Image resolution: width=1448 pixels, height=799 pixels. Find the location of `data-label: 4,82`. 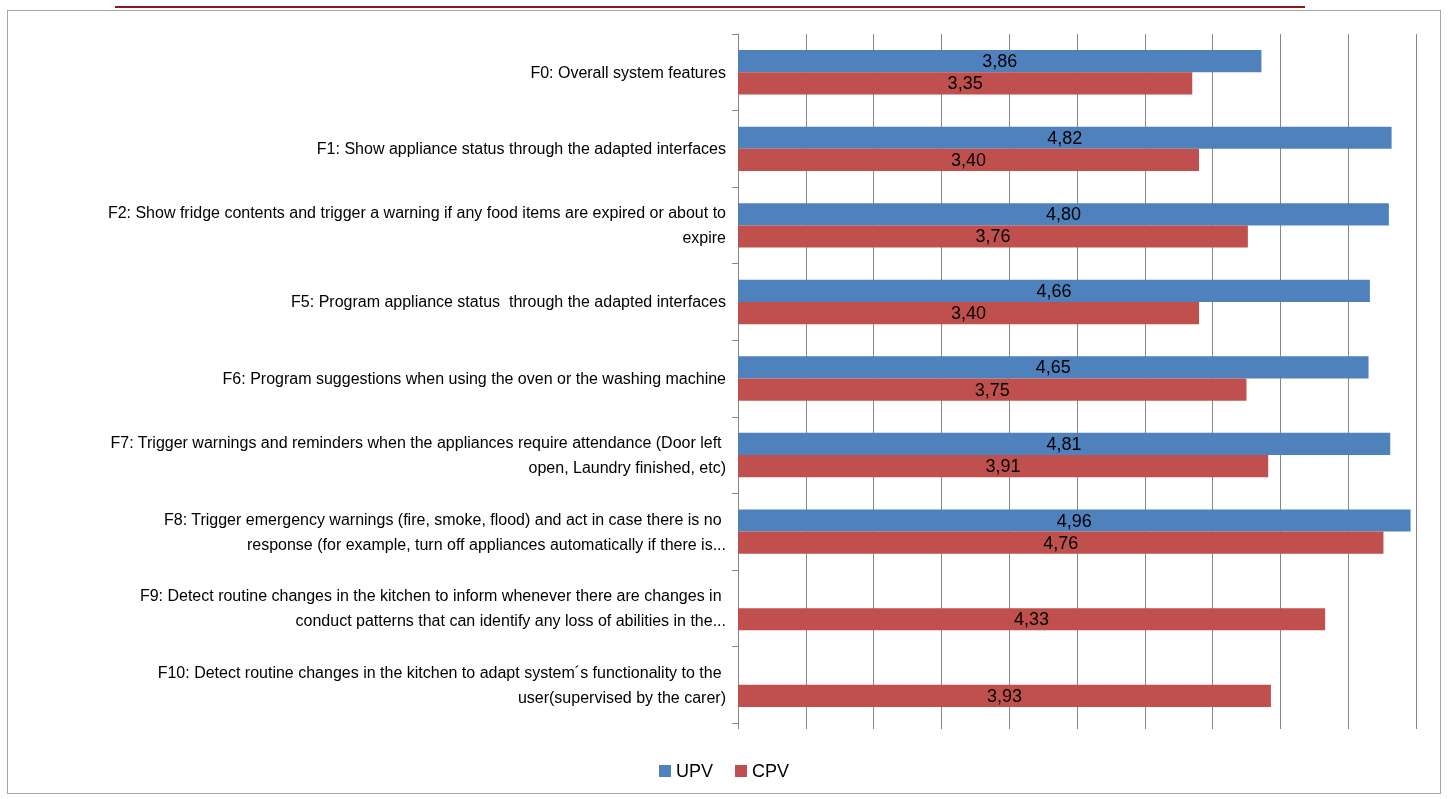

data-label: 4,82 is located at coordinates (1065, 137).